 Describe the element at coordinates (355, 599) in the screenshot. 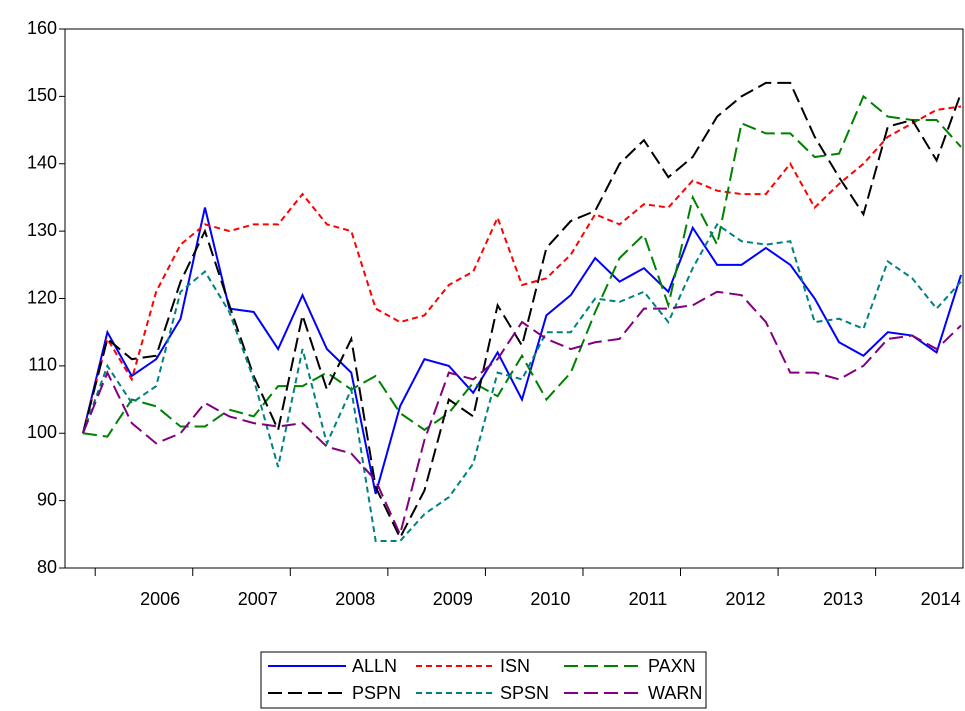

I see `x-tick-label: 2008` at that location.